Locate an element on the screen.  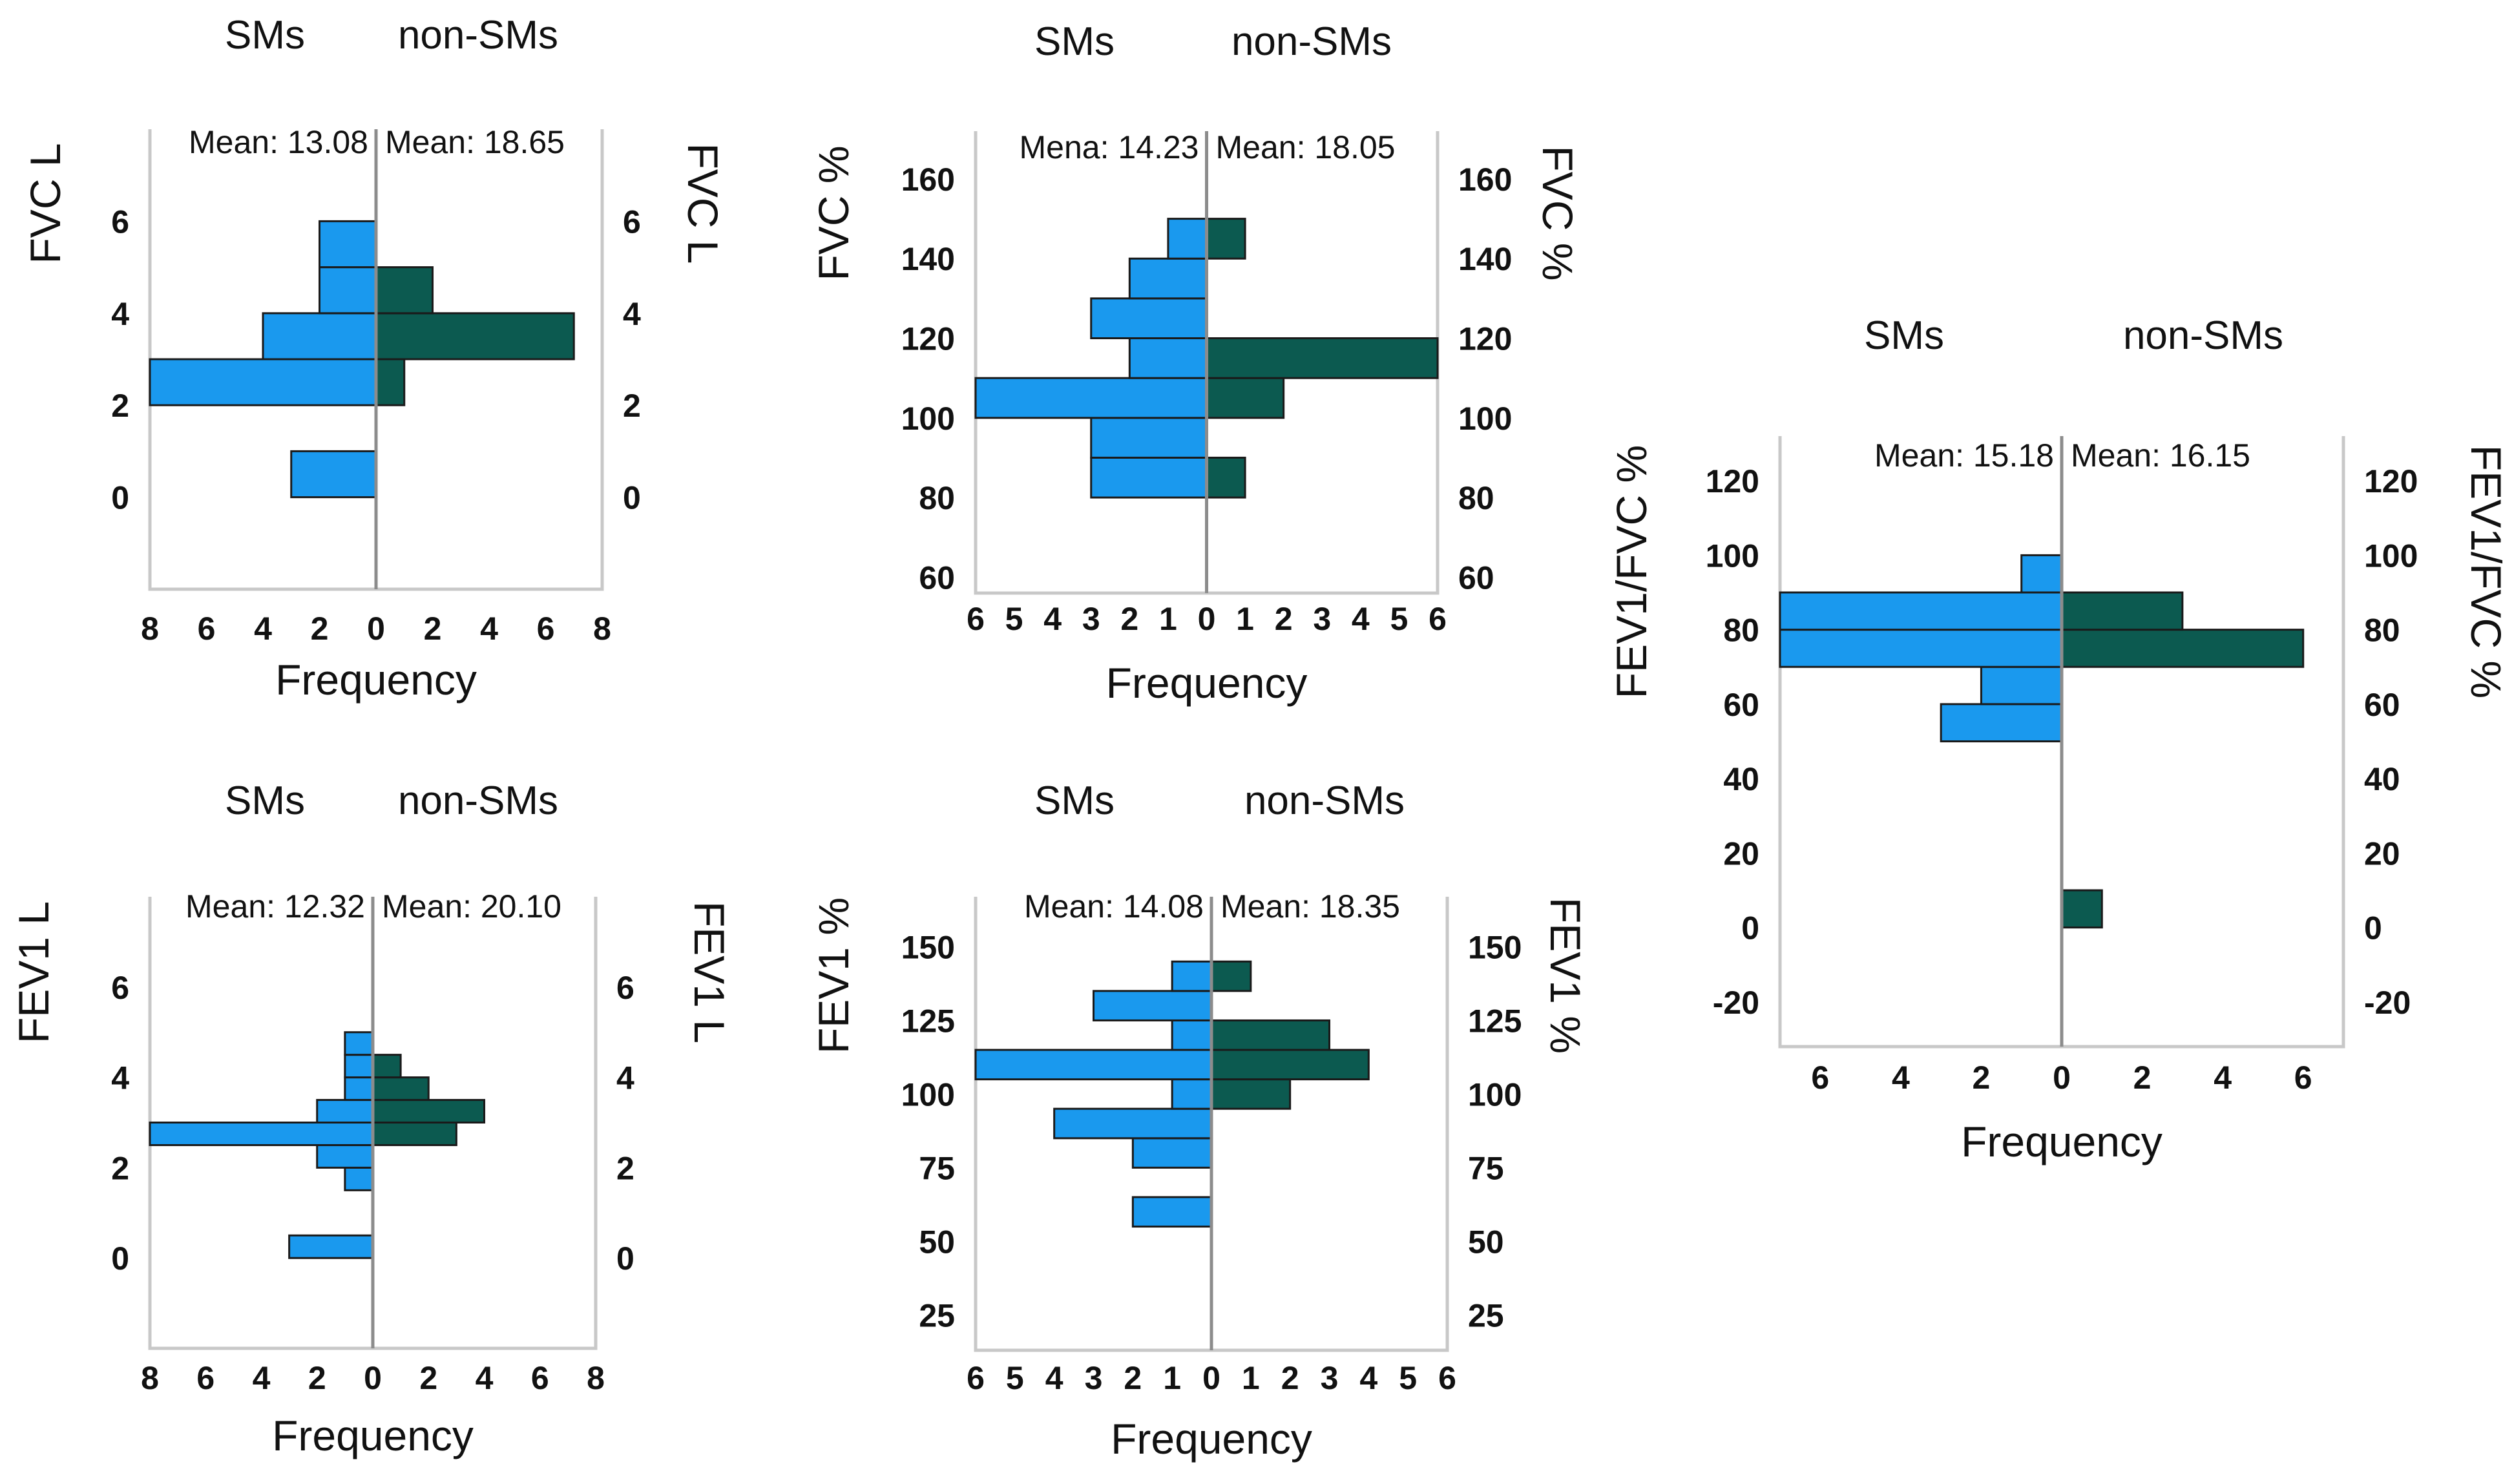
panel-2-ytick-right: 60 is located at coordinates (1476, 577).